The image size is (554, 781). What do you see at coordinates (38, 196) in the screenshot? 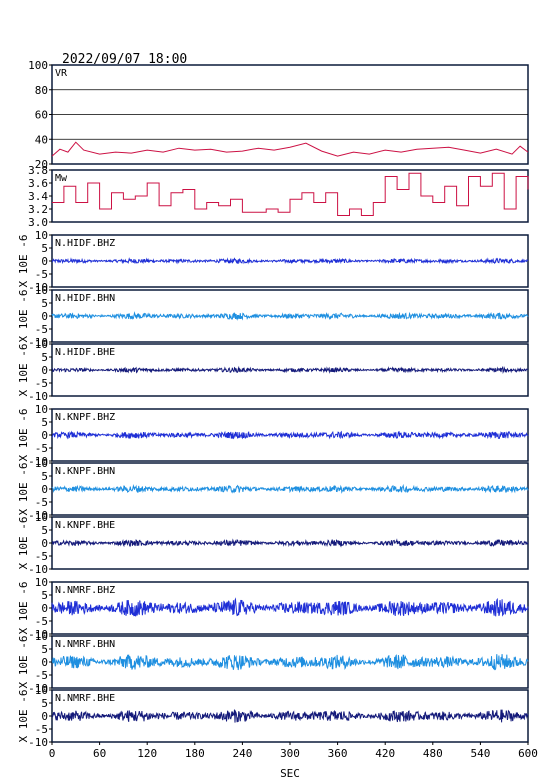
I see `y-tick-label: 3.4` at bounding box center [38, 196].